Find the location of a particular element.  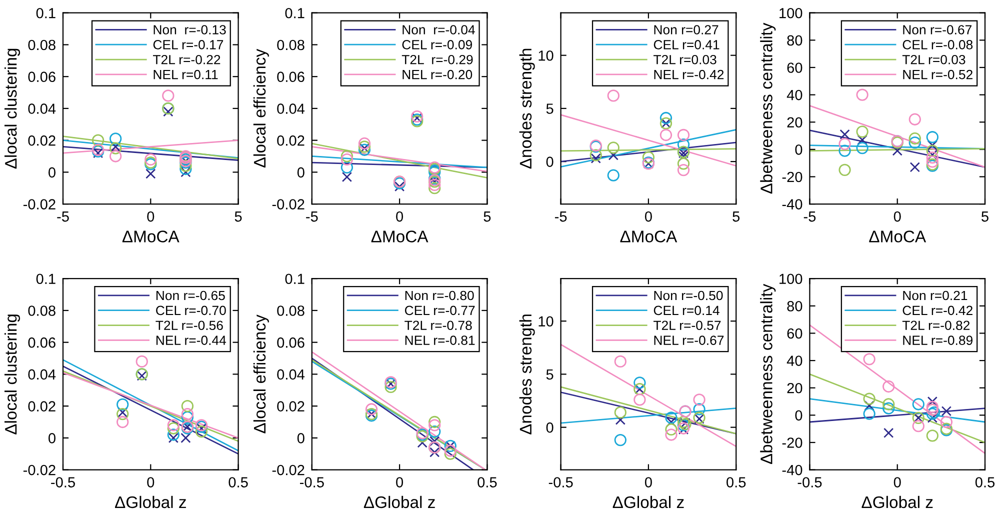

legend-label: T2L r=-0.29 is located at coordinates (437, 59).